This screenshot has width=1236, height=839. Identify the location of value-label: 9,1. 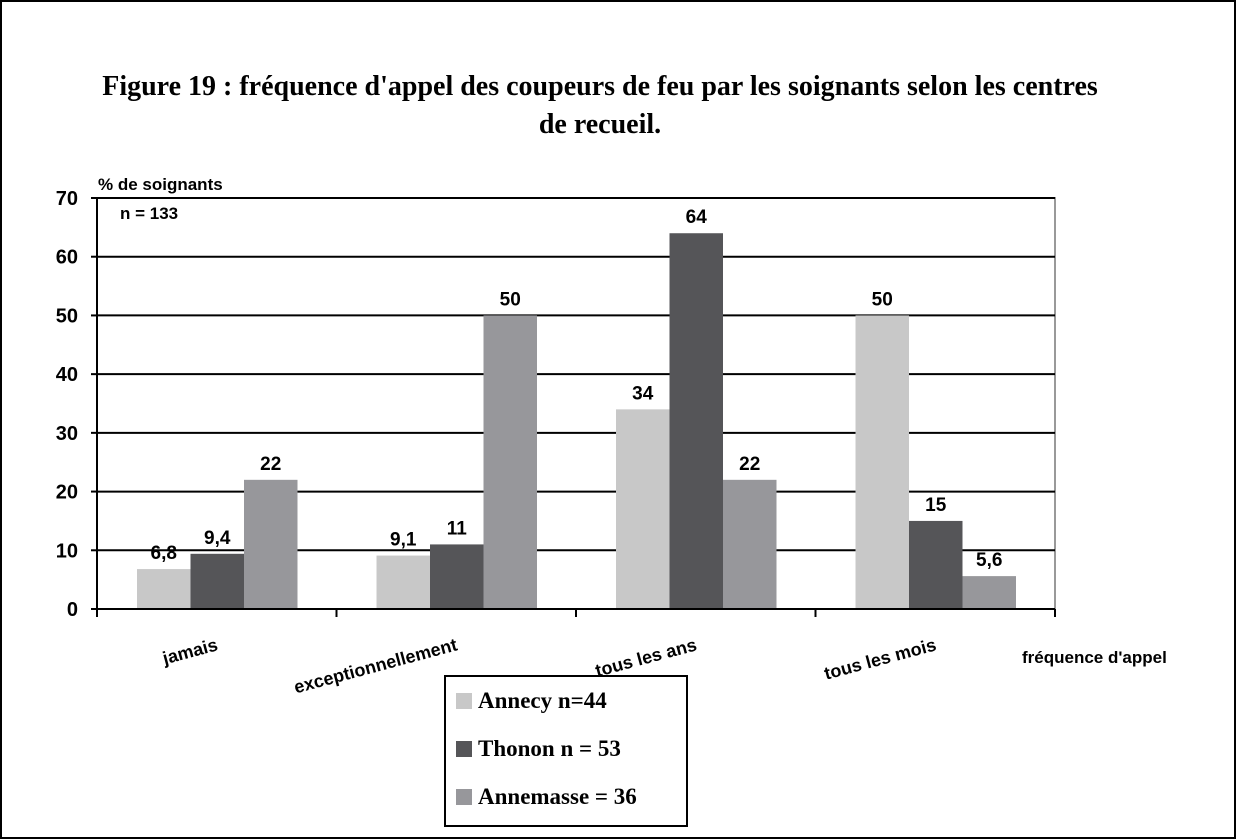
(403, 540).